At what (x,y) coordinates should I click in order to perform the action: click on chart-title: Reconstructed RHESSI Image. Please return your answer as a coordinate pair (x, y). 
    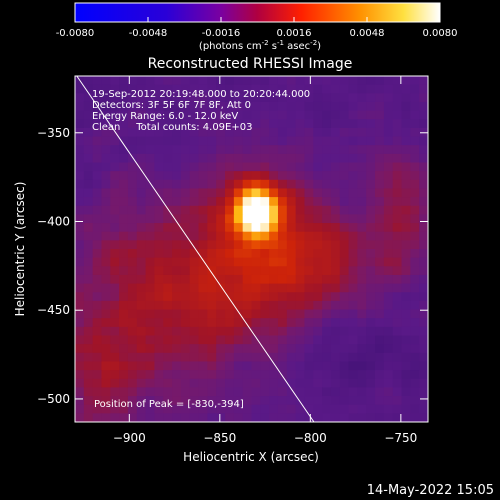
    Looking at the image, I should click on (250, 64).